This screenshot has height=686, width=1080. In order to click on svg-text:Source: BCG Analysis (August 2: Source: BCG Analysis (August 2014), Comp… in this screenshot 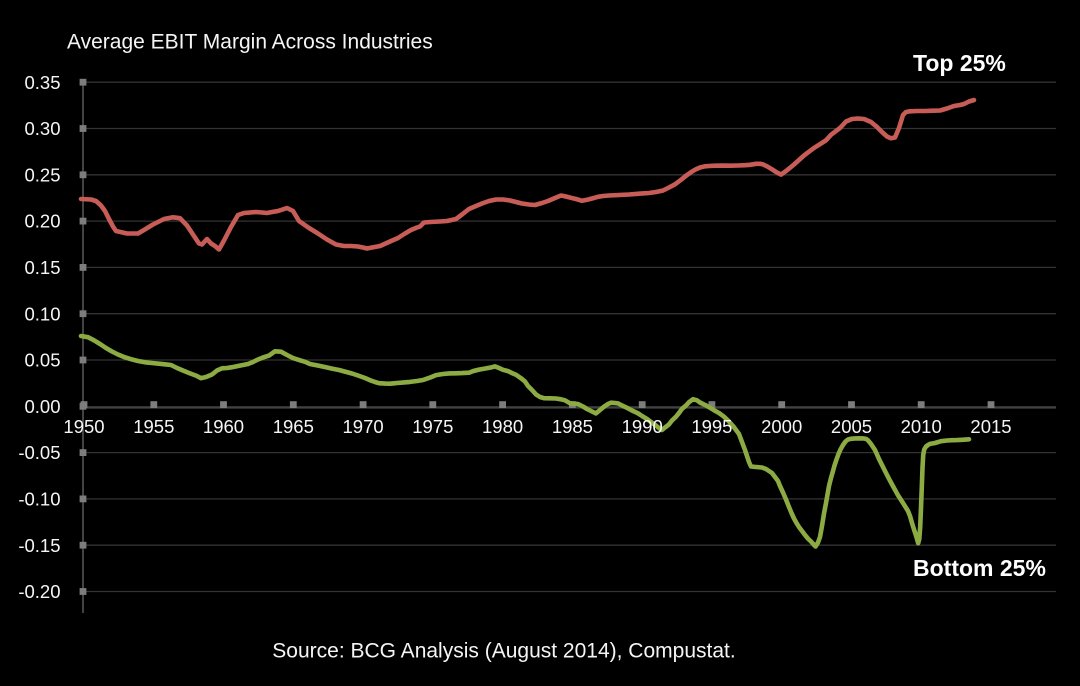, I will do `click(503, 651)`.